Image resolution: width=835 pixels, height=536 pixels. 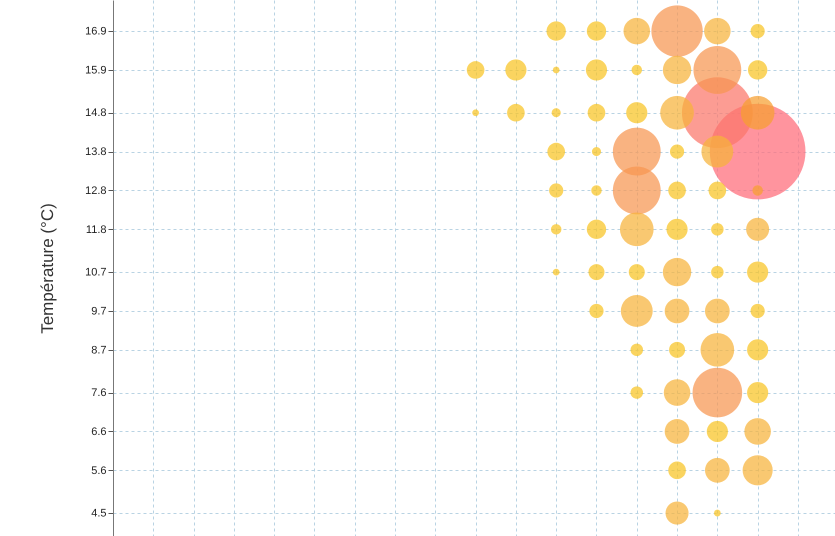 I want to click on y-tick-label: 11.8, so click(x=96, y=230).